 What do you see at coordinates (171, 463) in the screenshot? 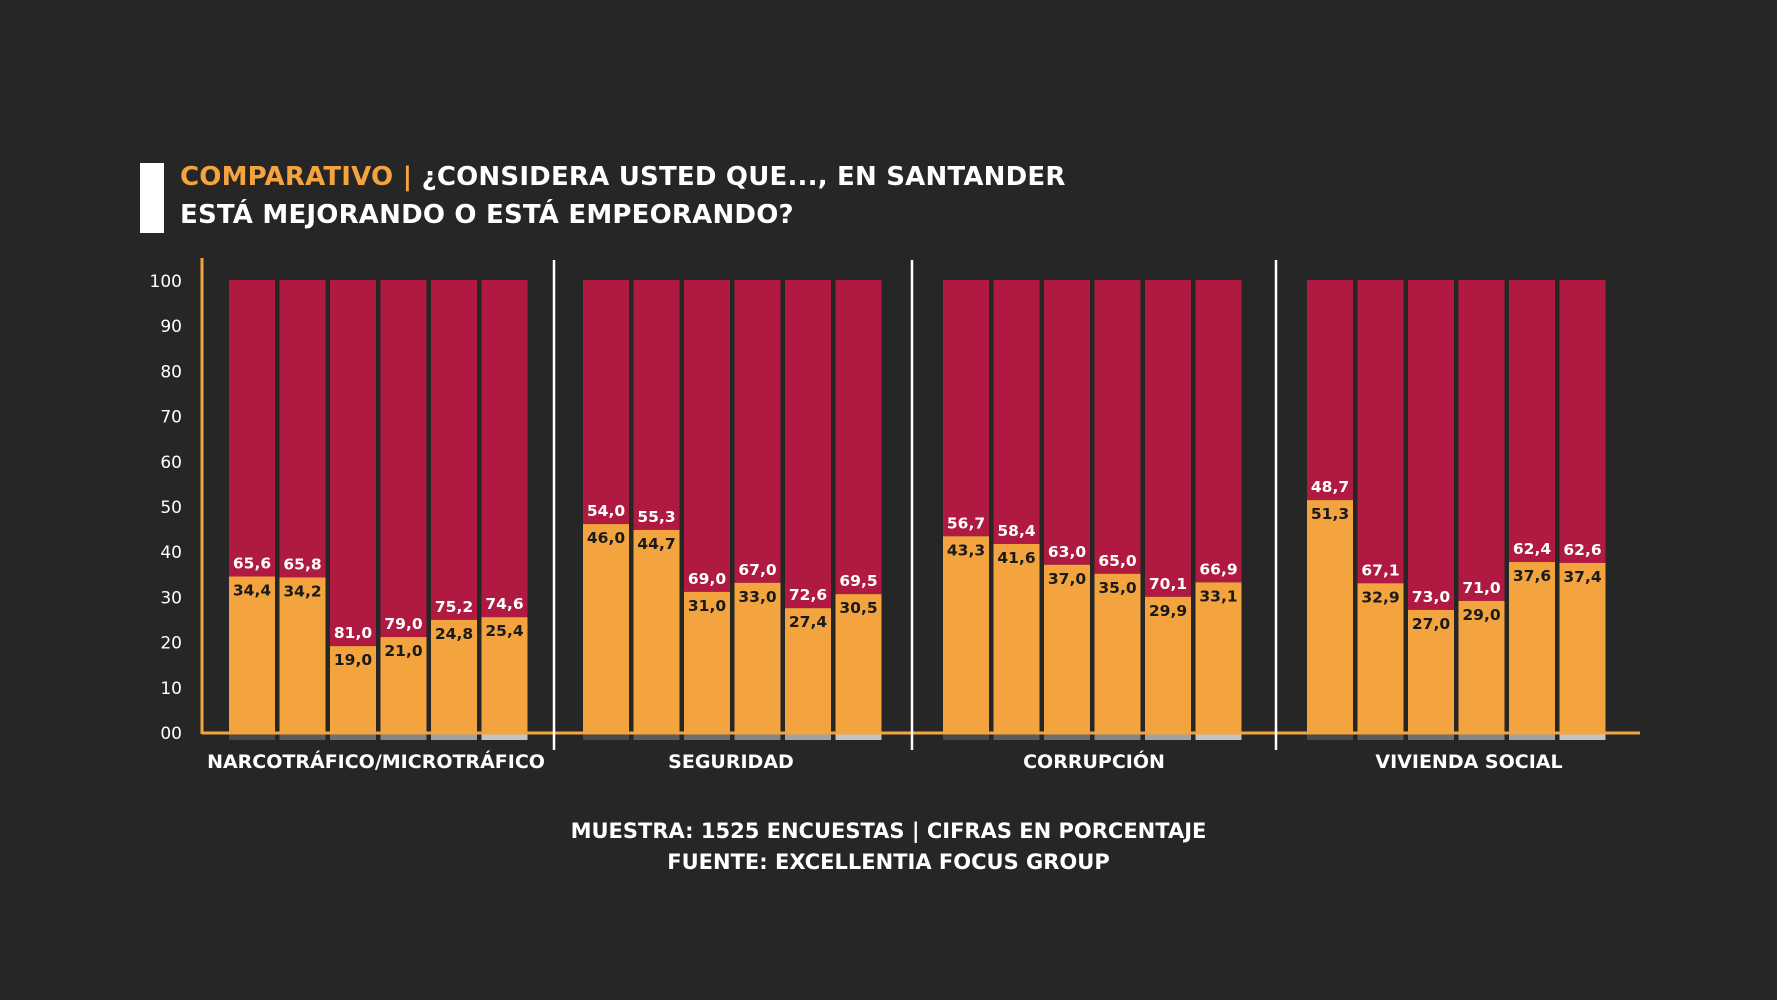
I see `y-tick-label: 60` at bounding box center [171, 463].